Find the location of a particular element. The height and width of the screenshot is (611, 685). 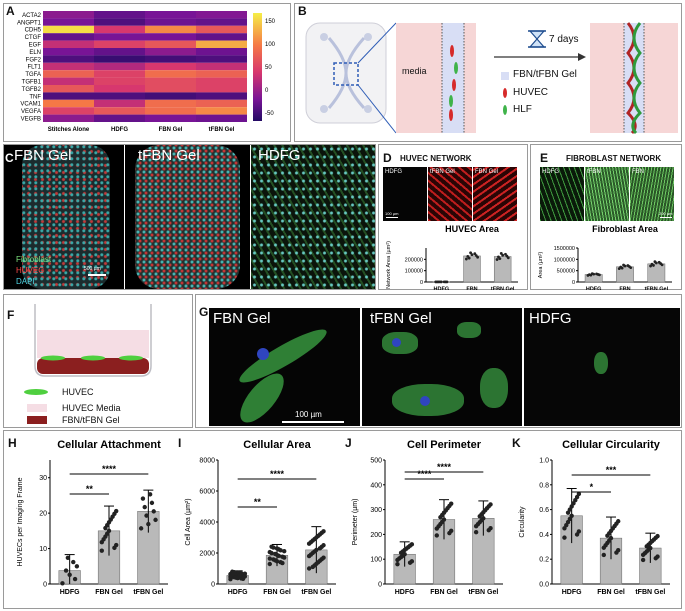

heatmap-row-label: EGF is located at coordinates (35, 46).